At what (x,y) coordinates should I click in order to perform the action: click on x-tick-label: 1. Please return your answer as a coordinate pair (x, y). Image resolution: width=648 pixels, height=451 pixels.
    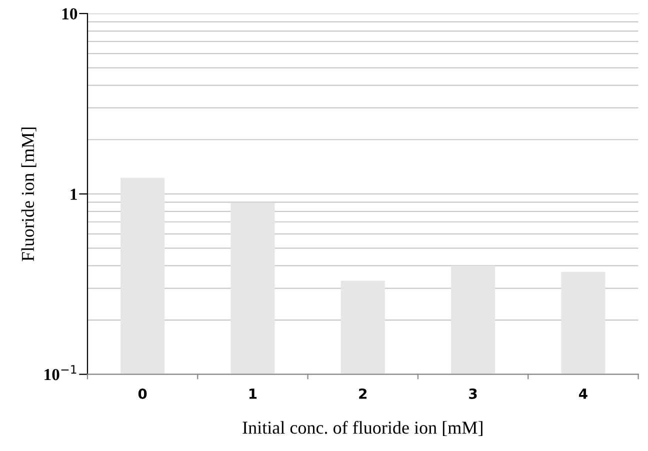
    Looking at the image, I should click on (253, 393).